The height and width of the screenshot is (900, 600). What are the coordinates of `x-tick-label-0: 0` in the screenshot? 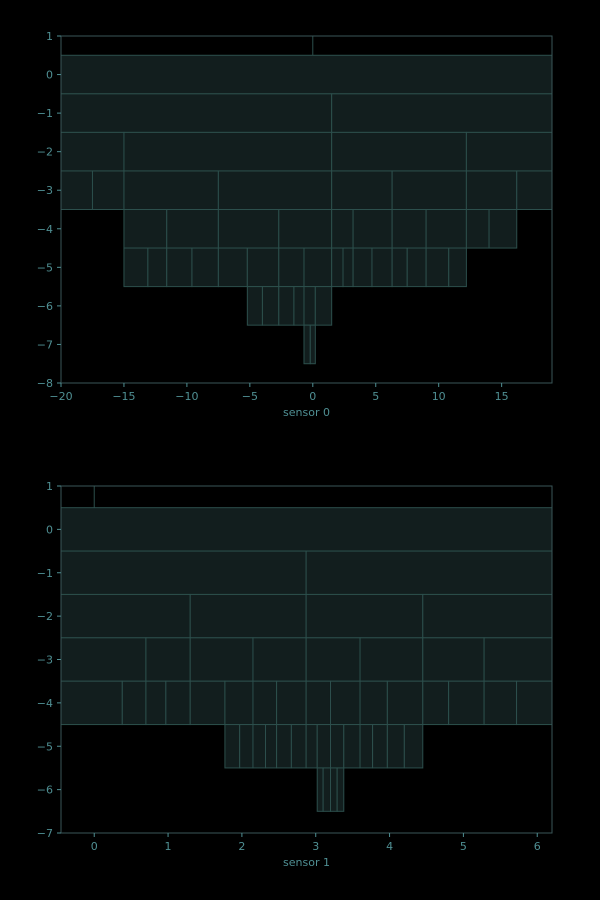 It's located at (94, 846).